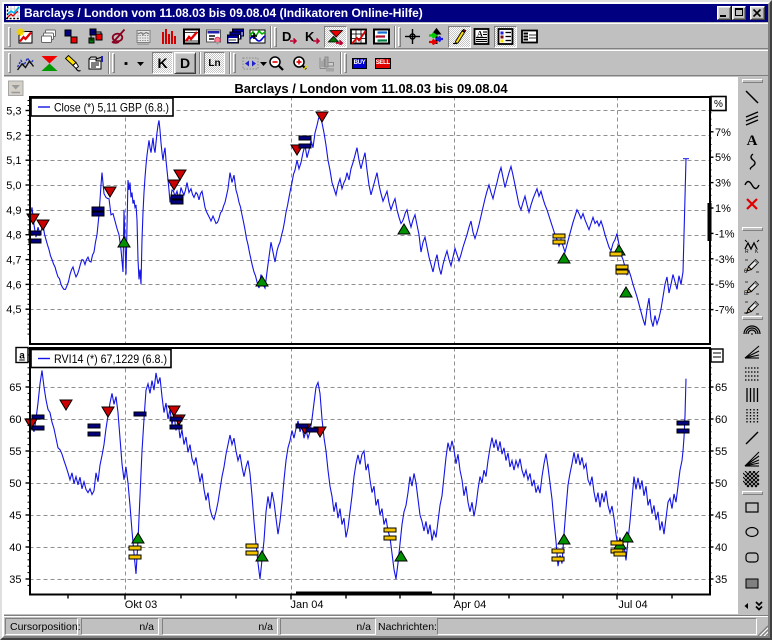 Image resolution: width=772 pixels, height=640 pixels. I want to click on svg-text: -1%, so click(725, 234).